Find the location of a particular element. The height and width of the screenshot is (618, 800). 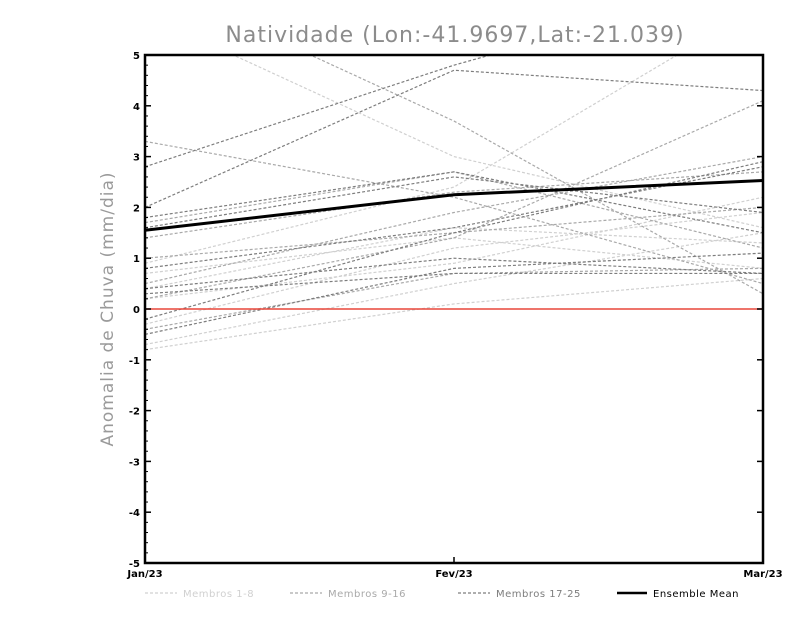

y-tick-label: 0 is located at coordinates (136, 310).